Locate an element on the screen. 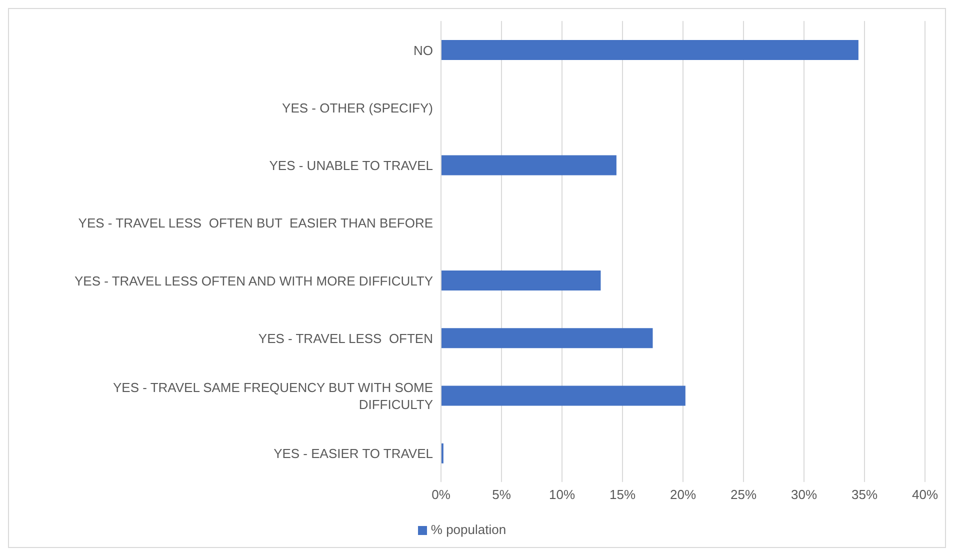 The height and width of the screenshot is (556, 954). y-tick-label: YES - OTHER (SPECIFY) is located at coordinates (357, 107).